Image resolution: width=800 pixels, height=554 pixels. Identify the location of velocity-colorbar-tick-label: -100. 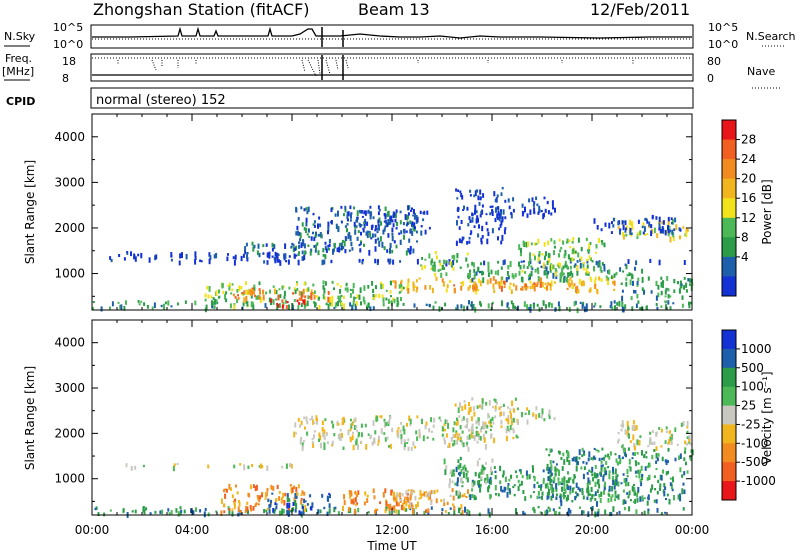
(754, 443).